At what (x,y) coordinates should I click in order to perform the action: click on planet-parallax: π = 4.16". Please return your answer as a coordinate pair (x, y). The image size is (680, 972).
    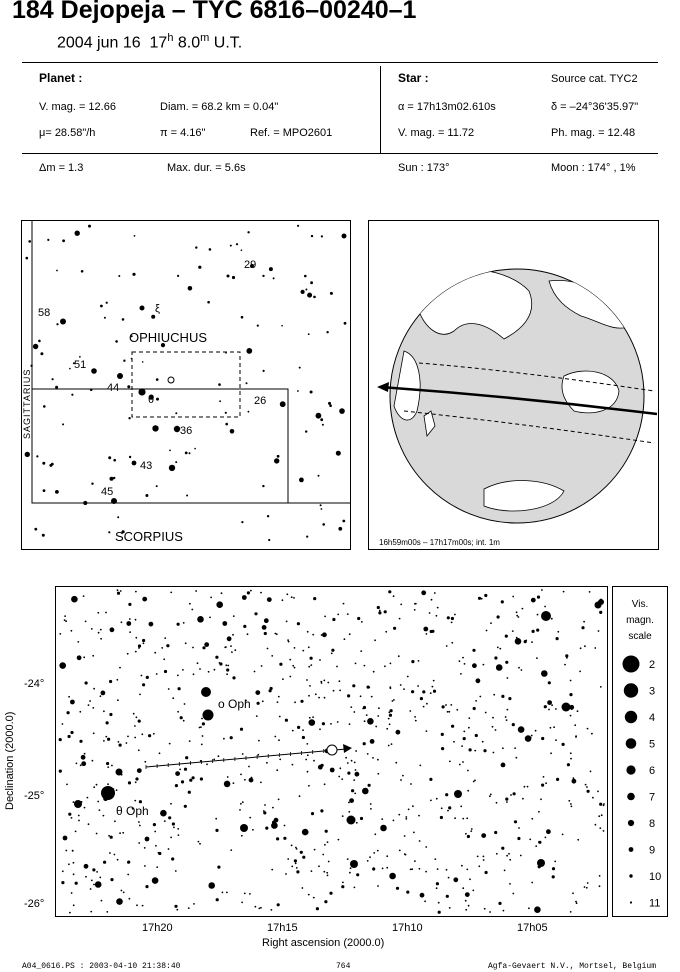
    Looking at the image, I should click on (183, 133).